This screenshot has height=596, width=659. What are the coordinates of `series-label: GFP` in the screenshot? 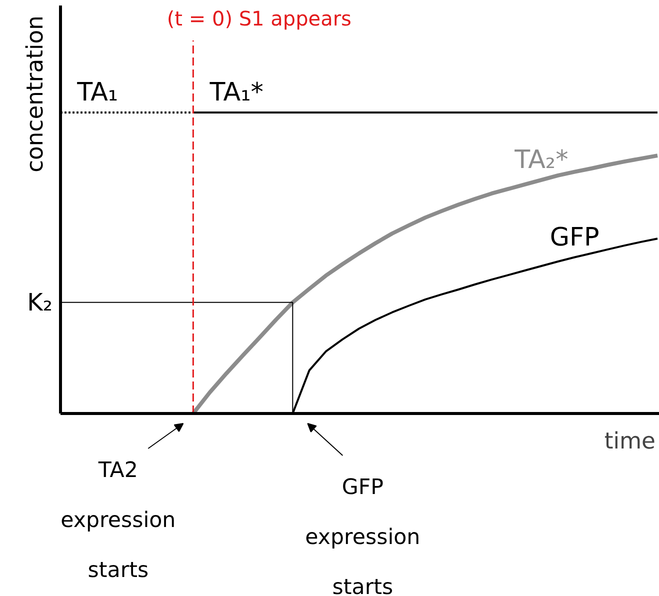 It's located at (575, 236).